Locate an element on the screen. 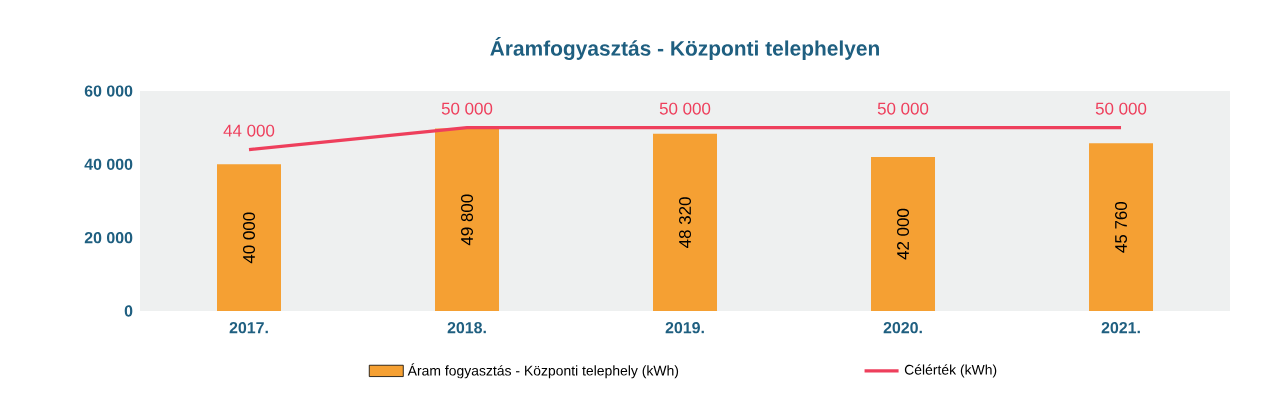 The image size is (1285, 405). x-tick-label: 2017. is located at coordinates (248, 328).